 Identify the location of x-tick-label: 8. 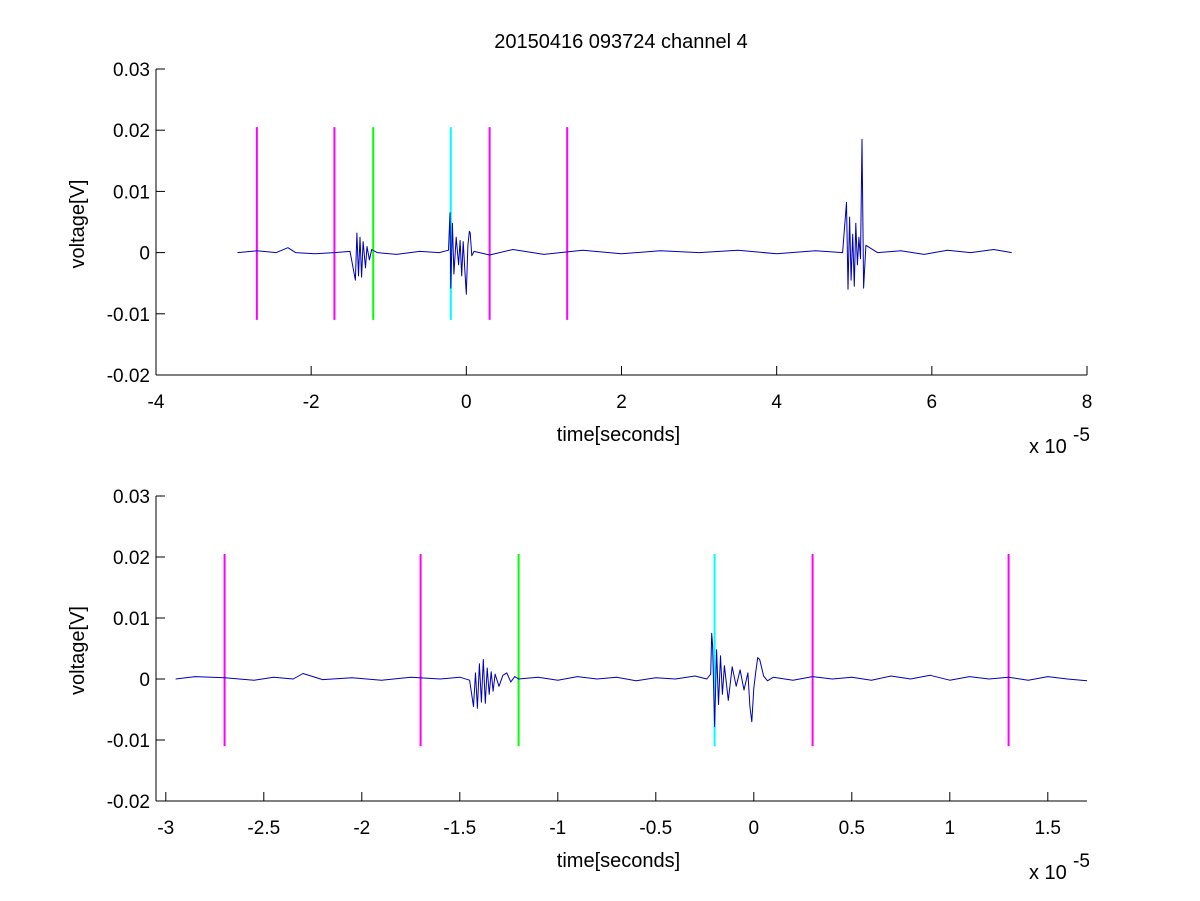
(1087, 402).